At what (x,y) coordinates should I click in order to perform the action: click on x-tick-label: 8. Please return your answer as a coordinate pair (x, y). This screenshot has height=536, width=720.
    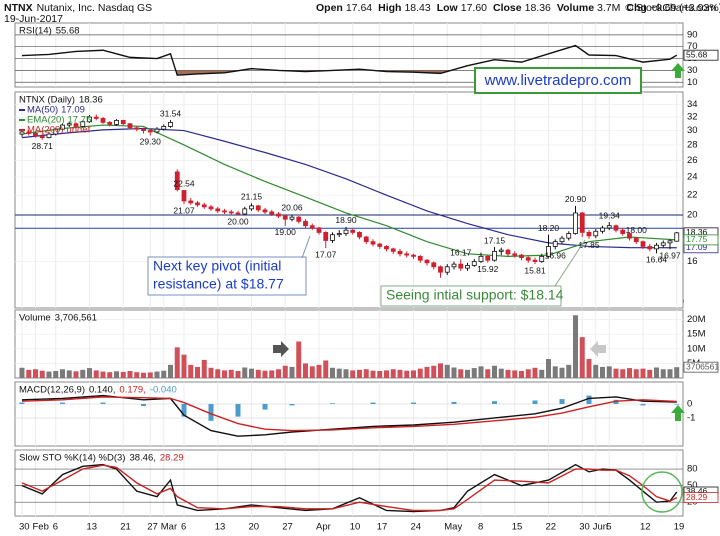
    Looking at the image, I should click on (480, 527).